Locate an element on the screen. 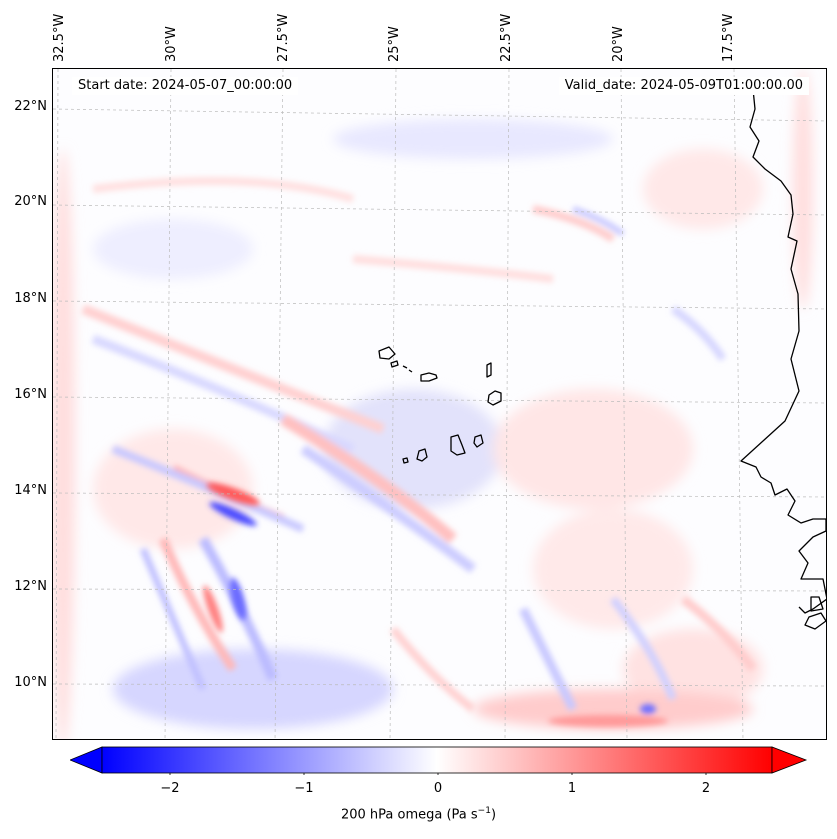 This screenshot has width=837, height=839. cape-verde-sal is located at coordinates (489, 370).